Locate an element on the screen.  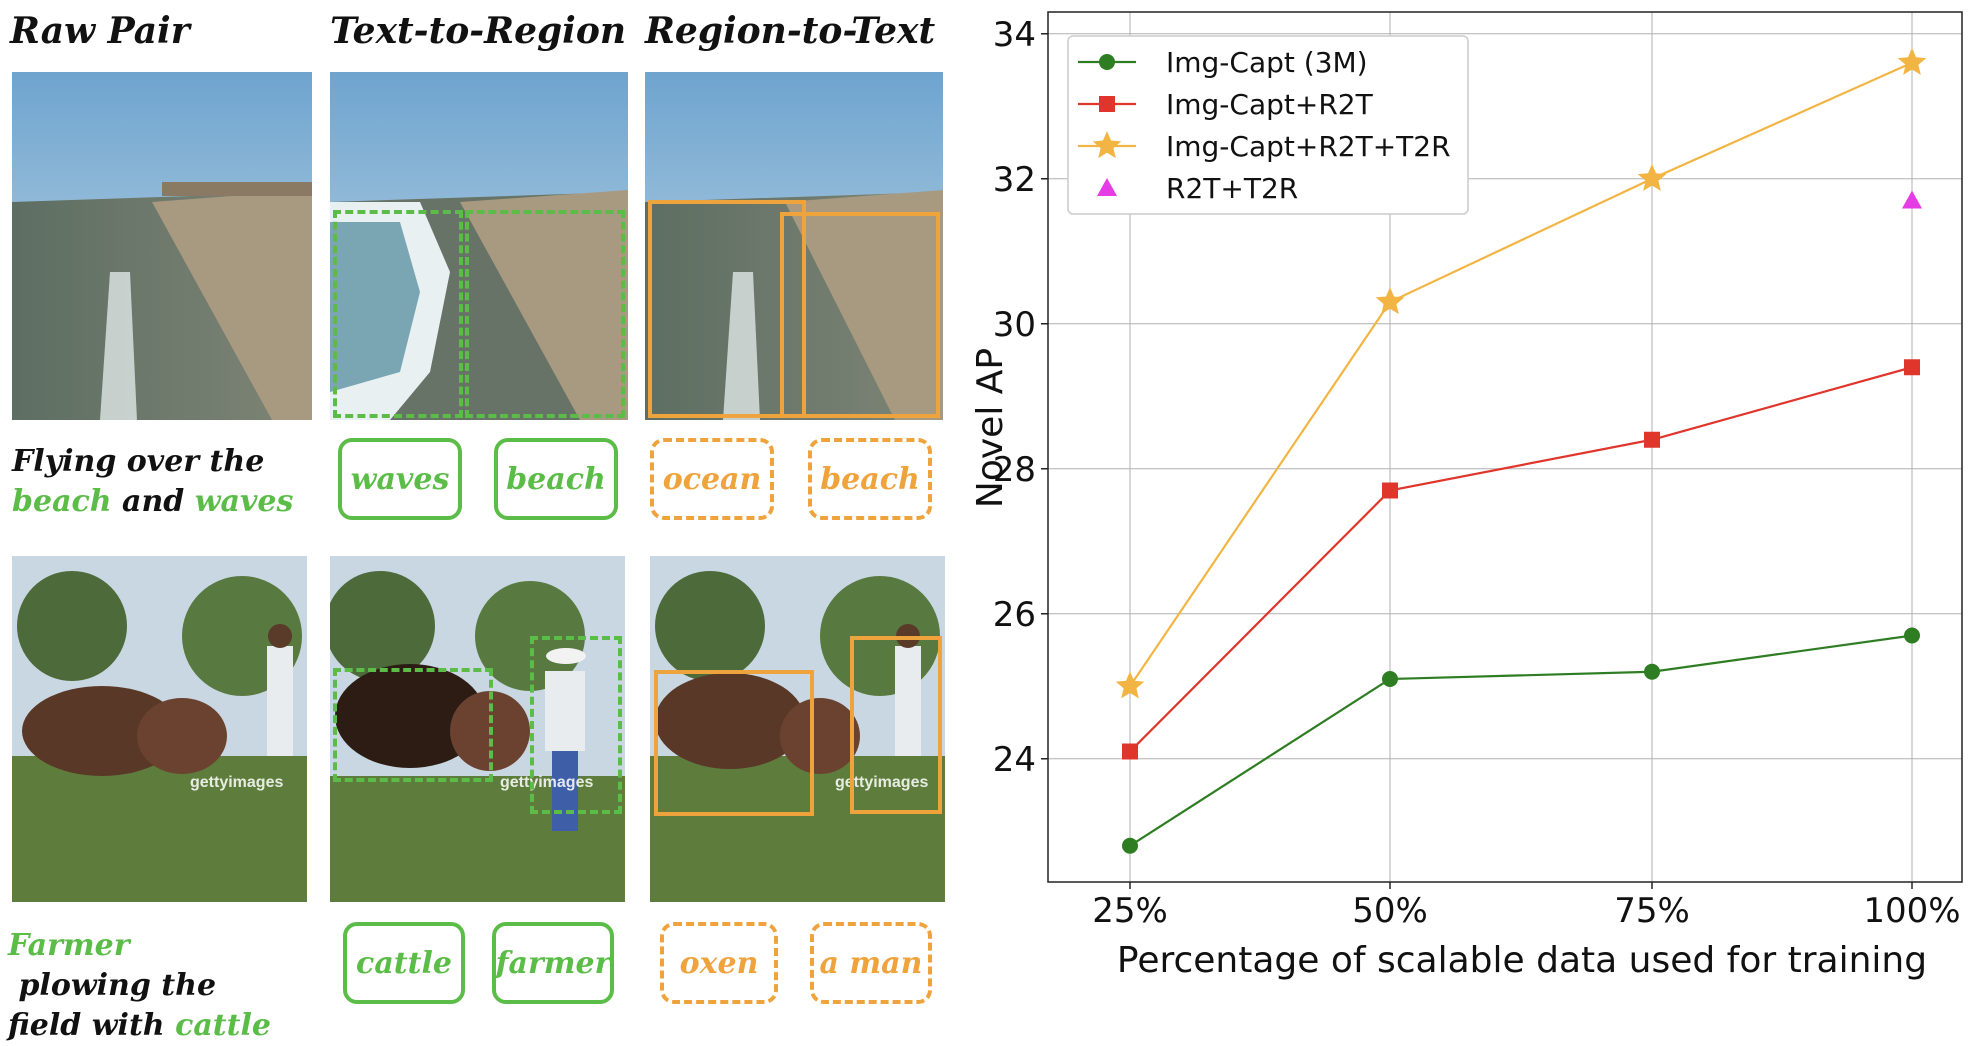
x-tick-label: 25% is located at coordinates (1130, 911).